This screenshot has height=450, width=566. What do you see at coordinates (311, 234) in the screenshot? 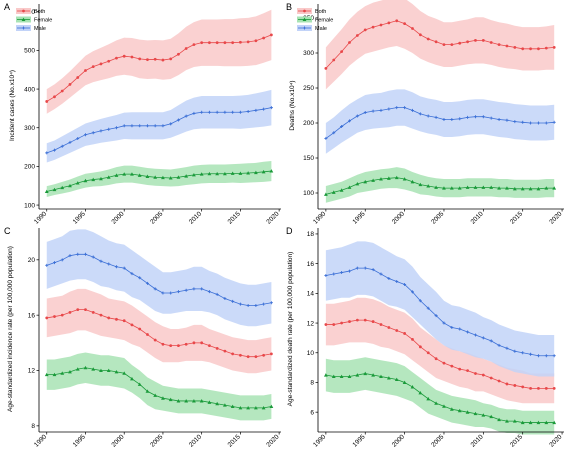
I see `y-tick-label: 18` at bounding box center [311, 234].